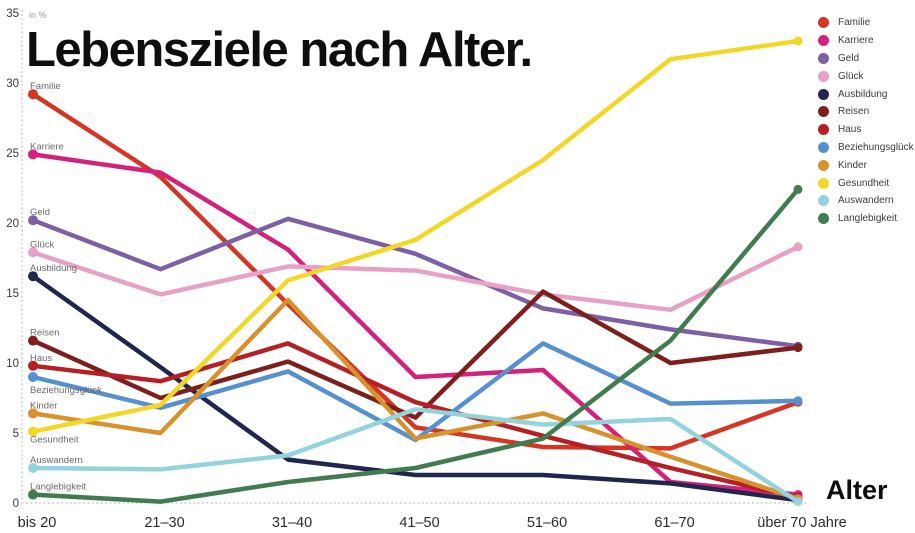 This screenshot has height=533, width=915. What do you see at coordinates (33, 252) in the screenshot?
I see `series-start-dot-glueck` at bounding box center [33, 252].